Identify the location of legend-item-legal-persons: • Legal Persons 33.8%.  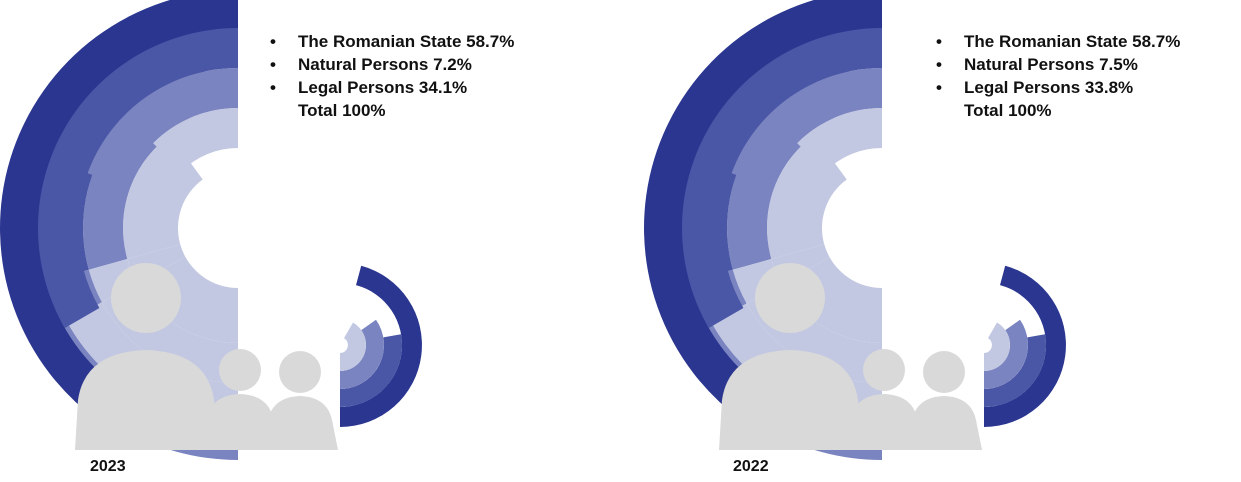
(1035, 87).